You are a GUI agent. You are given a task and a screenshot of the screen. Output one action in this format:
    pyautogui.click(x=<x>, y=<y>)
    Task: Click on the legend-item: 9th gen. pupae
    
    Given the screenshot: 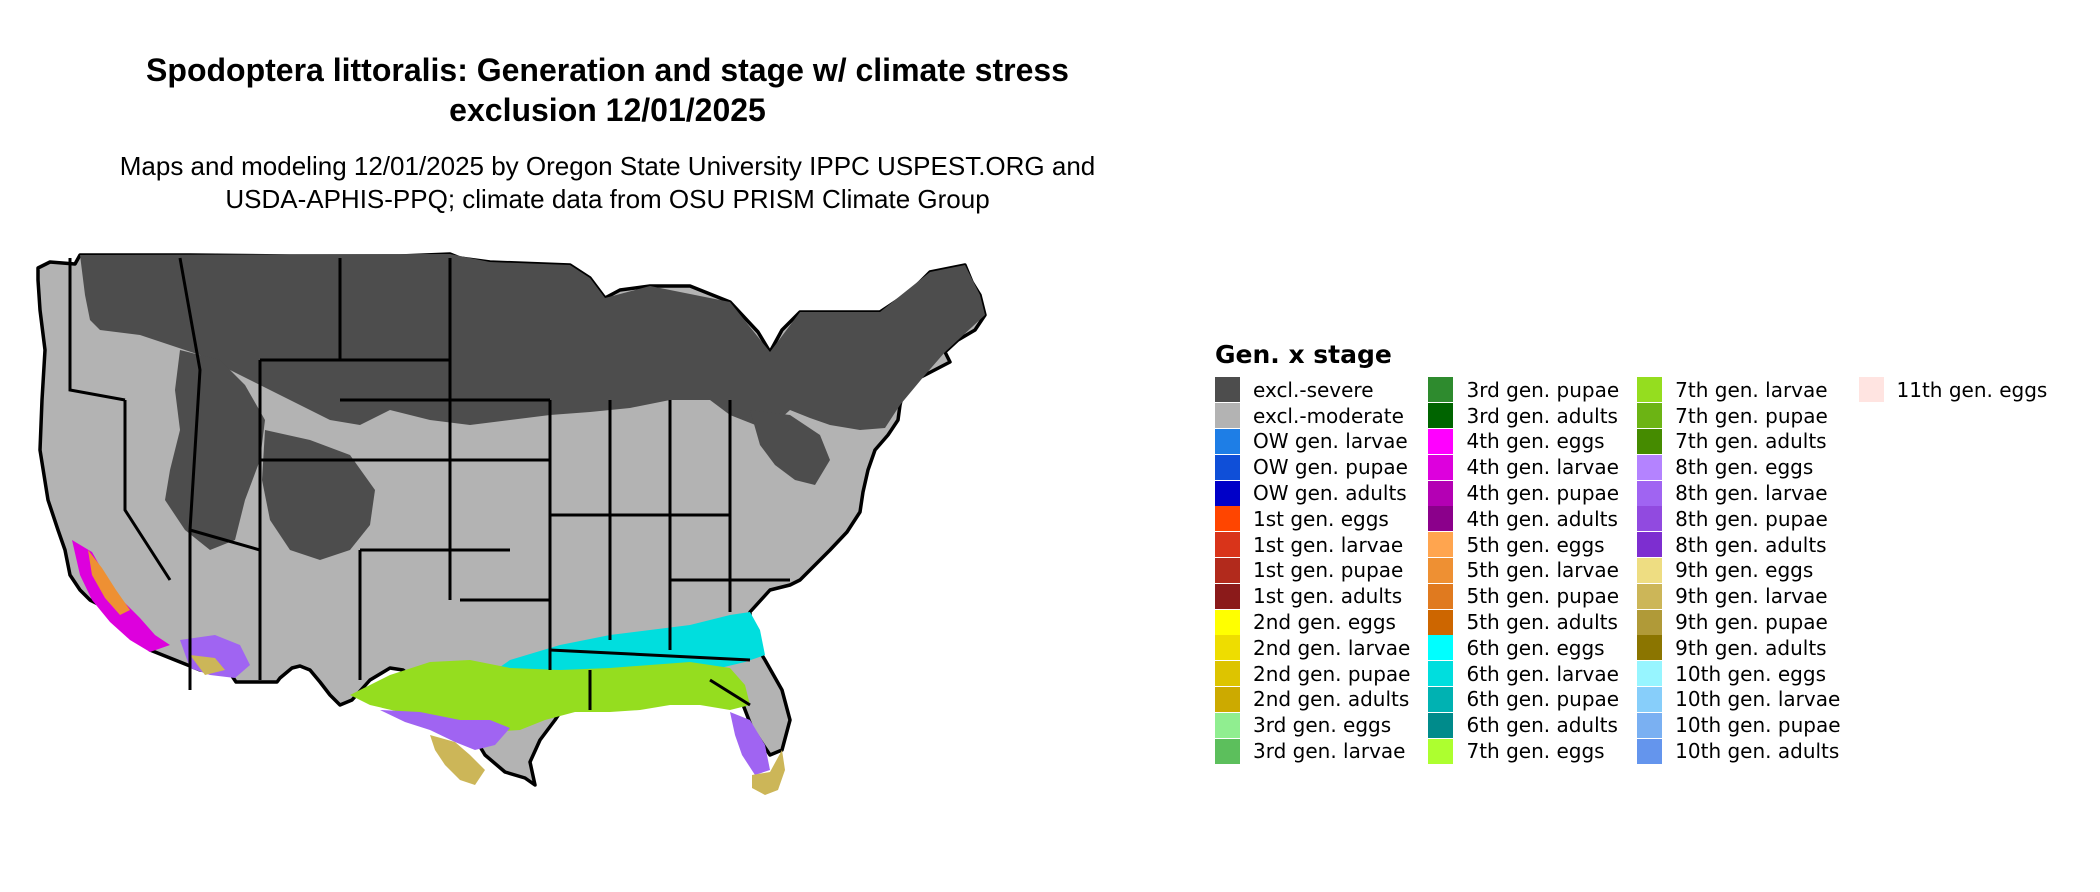 What is the action you would take?
    pyautogui.click(x=1738, y=622)
    